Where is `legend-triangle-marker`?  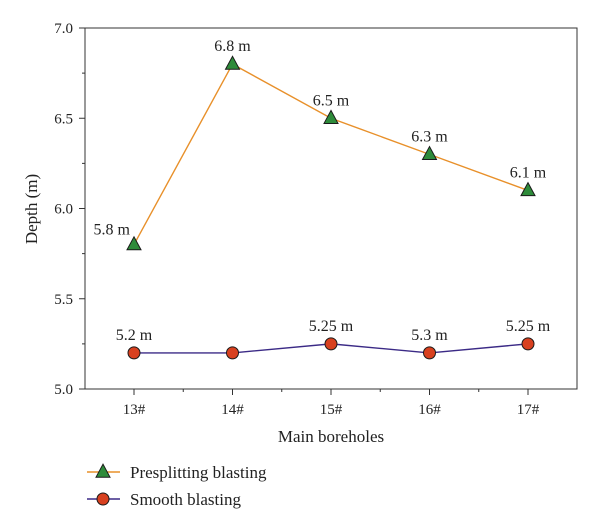
legend-triangle-marker is located at coordinates (103, 470).